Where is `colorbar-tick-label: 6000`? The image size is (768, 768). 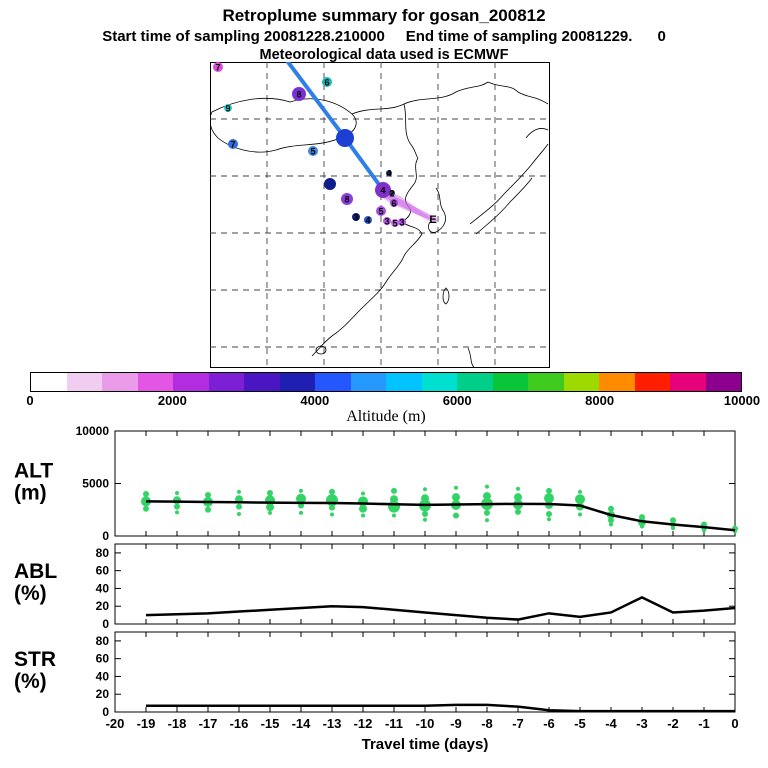
colorbar-tick-label: 6000 is located at coordinates (457, 400).